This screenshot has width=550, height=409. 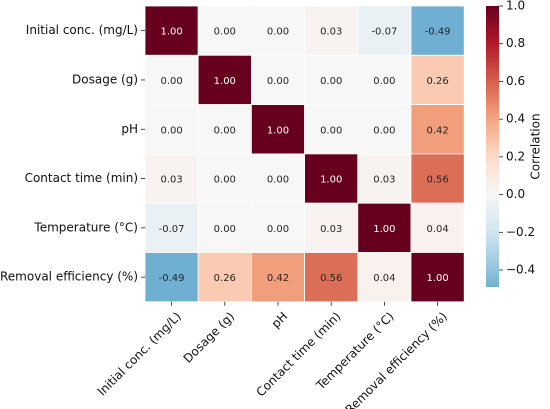 What do you see at coordinates (209, 337) in the screenshot?
I see `x-tick-label: Dosage (g)` at bounding box center [209, 337].